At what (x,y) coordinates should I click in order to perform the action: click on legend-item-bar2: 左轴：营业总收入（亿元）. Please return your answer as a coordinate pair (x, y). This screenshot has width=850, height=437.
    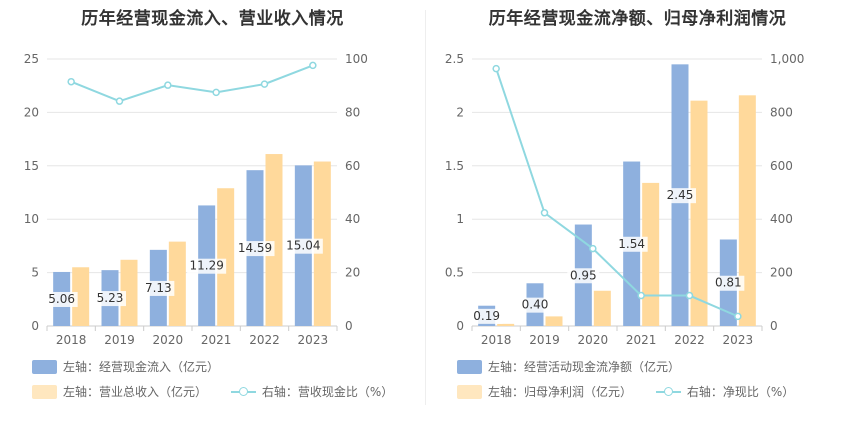
    Looking at the image, I should click on (119, 391).